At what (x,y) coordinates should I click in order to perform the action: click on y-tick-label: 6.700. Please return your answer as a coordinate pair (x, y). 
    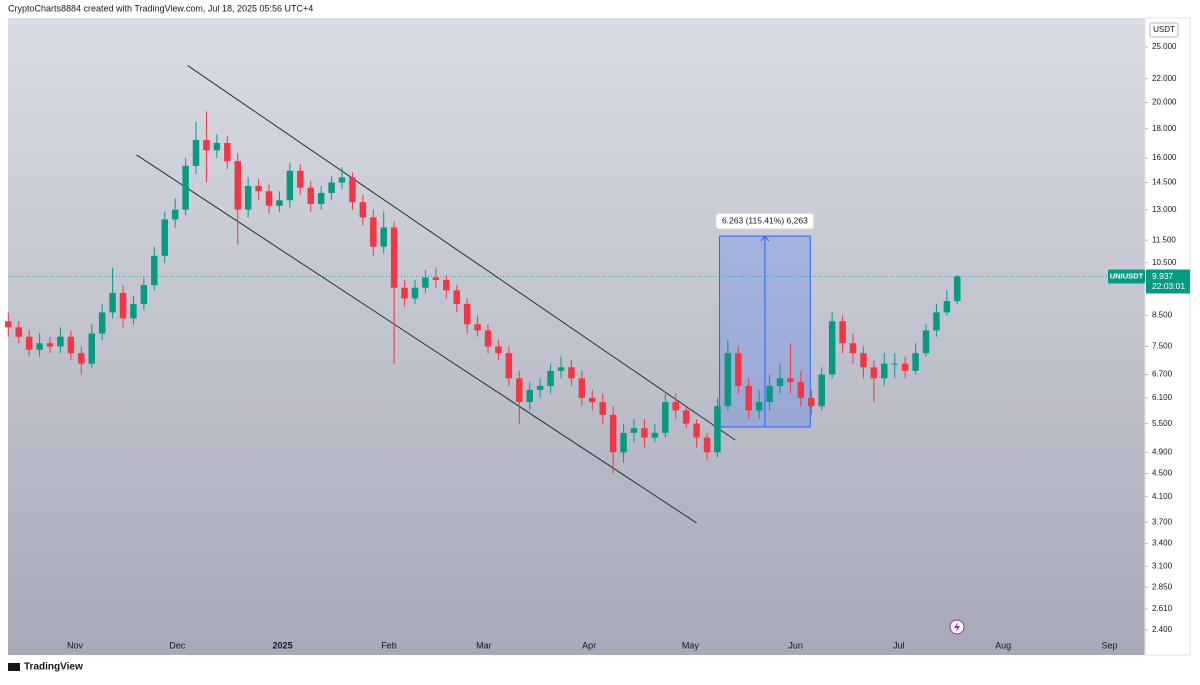
    Looking at the image, I should click on (1162, 374).